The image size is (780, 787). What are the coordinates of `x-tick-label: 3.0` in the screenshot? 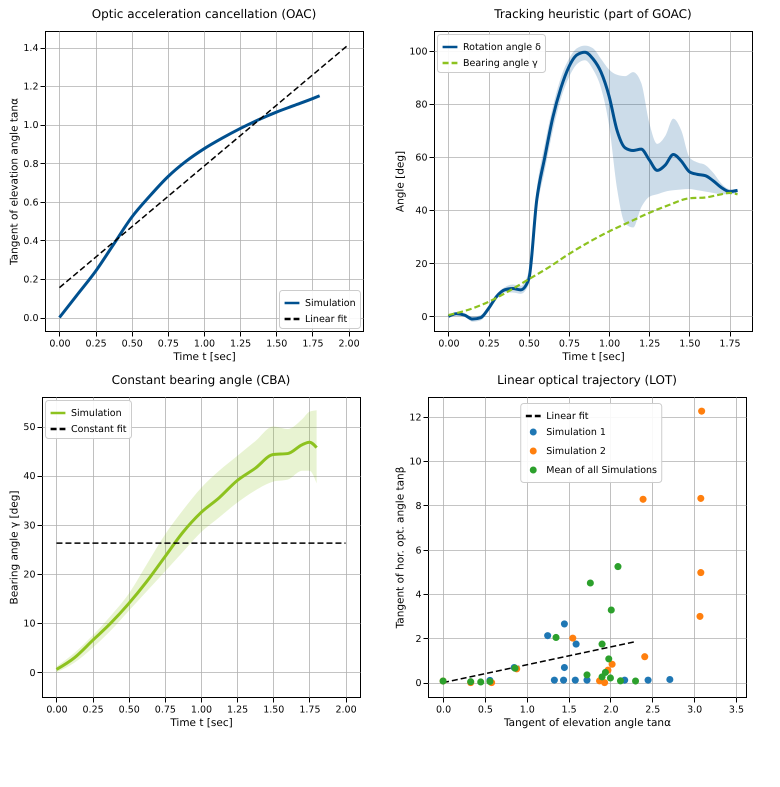 It's located at (694, 710).